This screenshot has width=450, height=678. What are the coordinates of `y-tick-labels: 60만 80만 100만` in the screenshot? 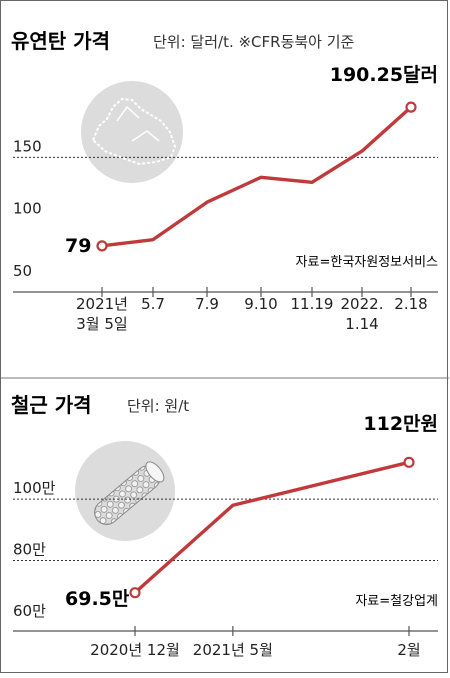 It's located at (34, 549).